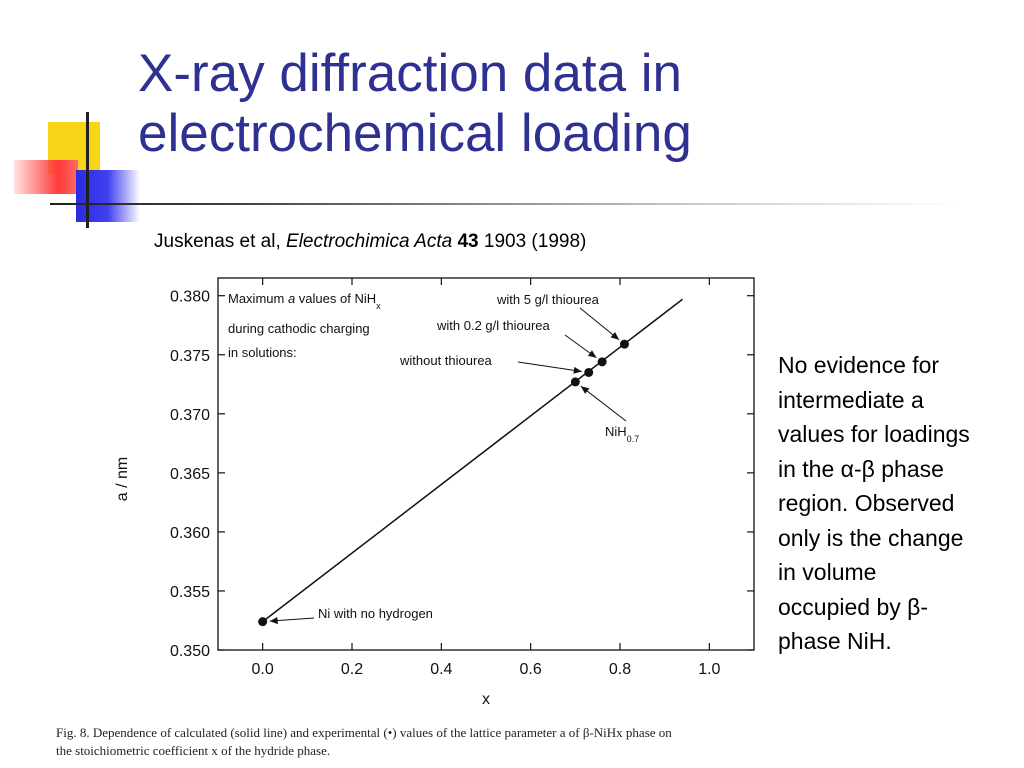 This screenshot has width=1024, height=768. I want to click on x-tick-label: 1.0, so click(709, 669).